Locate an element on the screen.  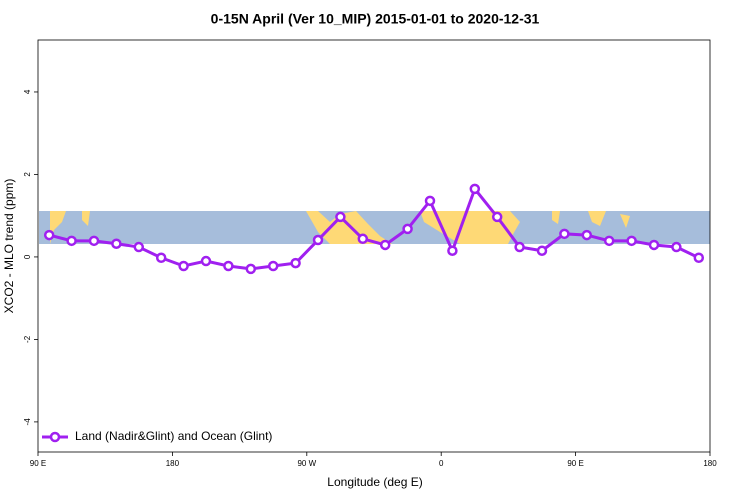
x-tick-label: 0 is located at coordinates (441, 463).